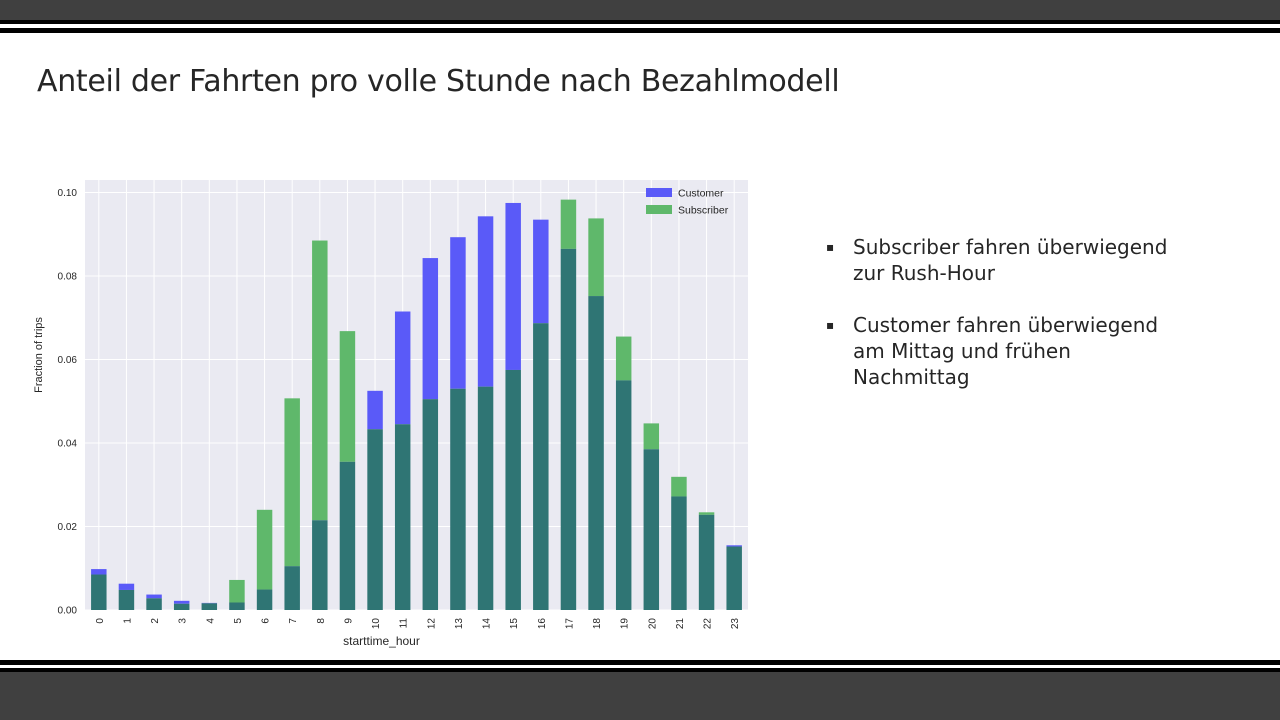 The height and width of the screenshot is (720, 1280). I want to click on x-tick-label: 17, so click(569, 624).